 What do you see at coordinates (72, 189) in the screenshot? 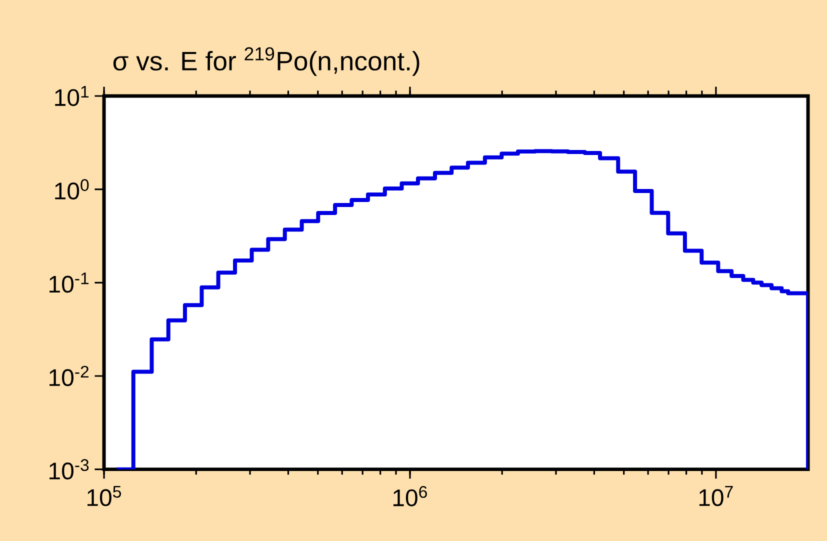
I see `y-tick-label: 10$^{0}$` at bounding box center [72, 189].